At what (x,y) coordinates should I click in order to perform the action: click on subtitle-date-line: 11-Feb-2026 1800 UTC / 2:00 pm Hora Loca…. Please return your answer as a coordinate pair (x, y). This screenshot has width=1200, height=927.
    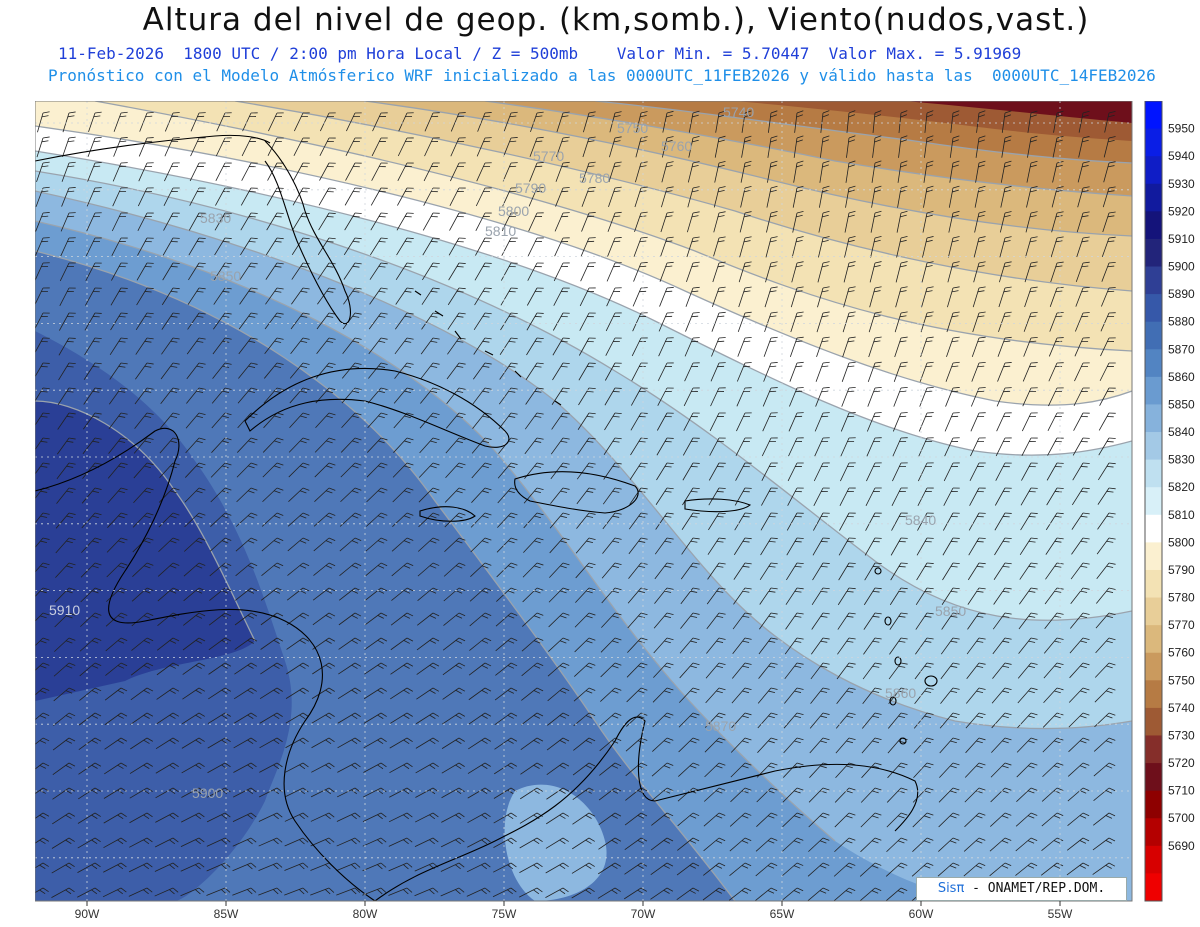
    Looking at the image, I should click on (540, 53).